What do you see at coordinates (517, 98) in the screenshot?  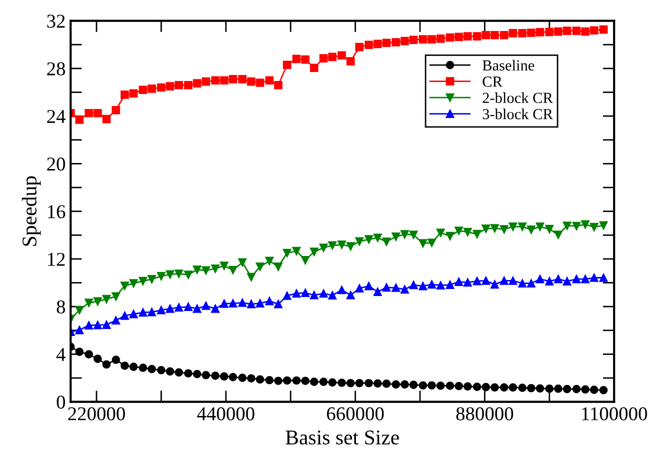 I see `legend-label: 2-block CR` at bounding box center [517, 98].